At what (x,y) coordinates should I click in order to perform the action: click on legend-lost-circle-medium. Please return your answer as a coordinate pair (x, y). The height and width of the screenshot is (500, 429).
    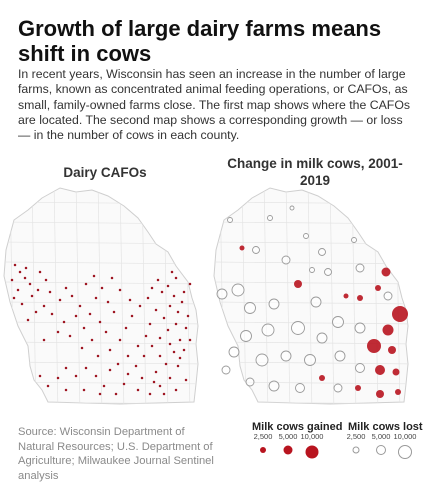
    Looking at the image, I should click on (381, 450).